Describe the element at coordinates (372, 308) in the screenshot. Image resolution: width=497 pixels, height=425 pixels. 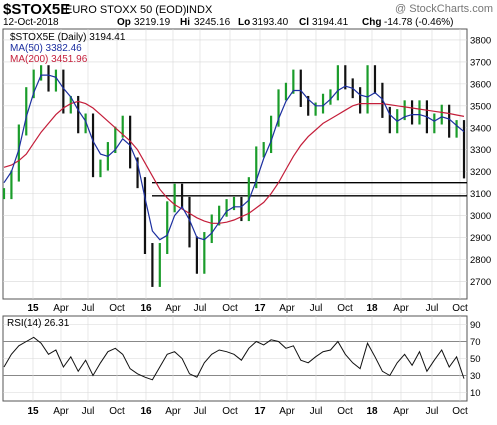
I see `price-x-tick-label: 18` at that location.